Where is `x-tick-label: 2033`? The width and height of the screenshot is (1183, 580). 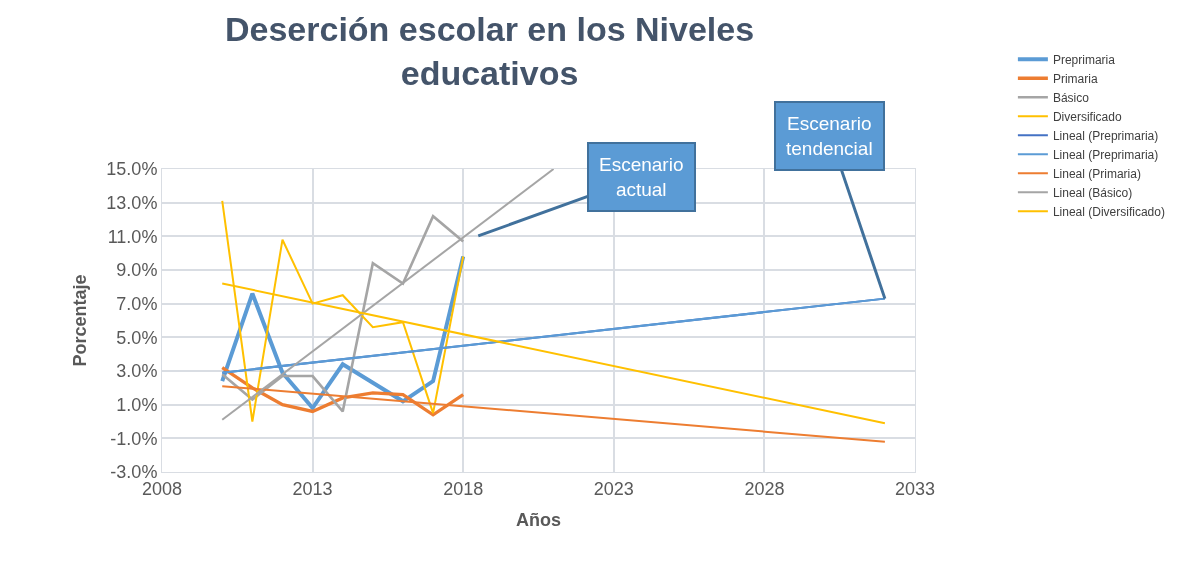
x-tick-label: 2033 is located at coordinates (915, 488).